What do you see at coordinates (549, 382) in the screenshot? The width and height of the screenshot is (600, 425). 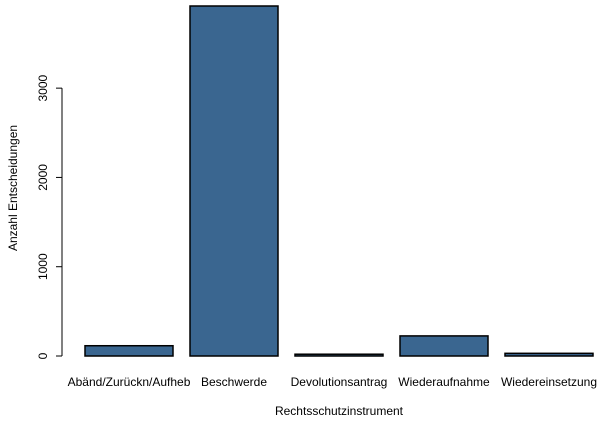 I see `x-tick-label: Wiedereinsetzung` at bounding box center [549, 382].